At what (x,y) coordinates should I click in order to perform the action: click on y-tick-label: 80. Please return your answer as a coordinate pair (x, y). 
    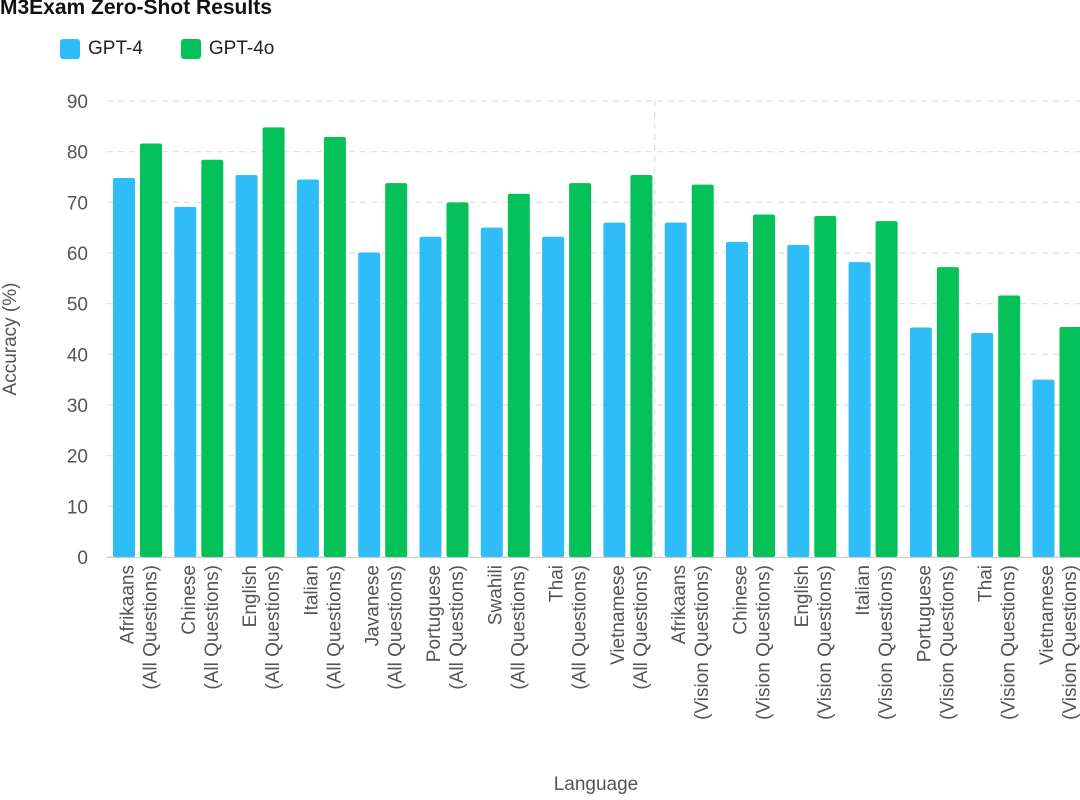
    Looking at the image, I should click on (77, 153).